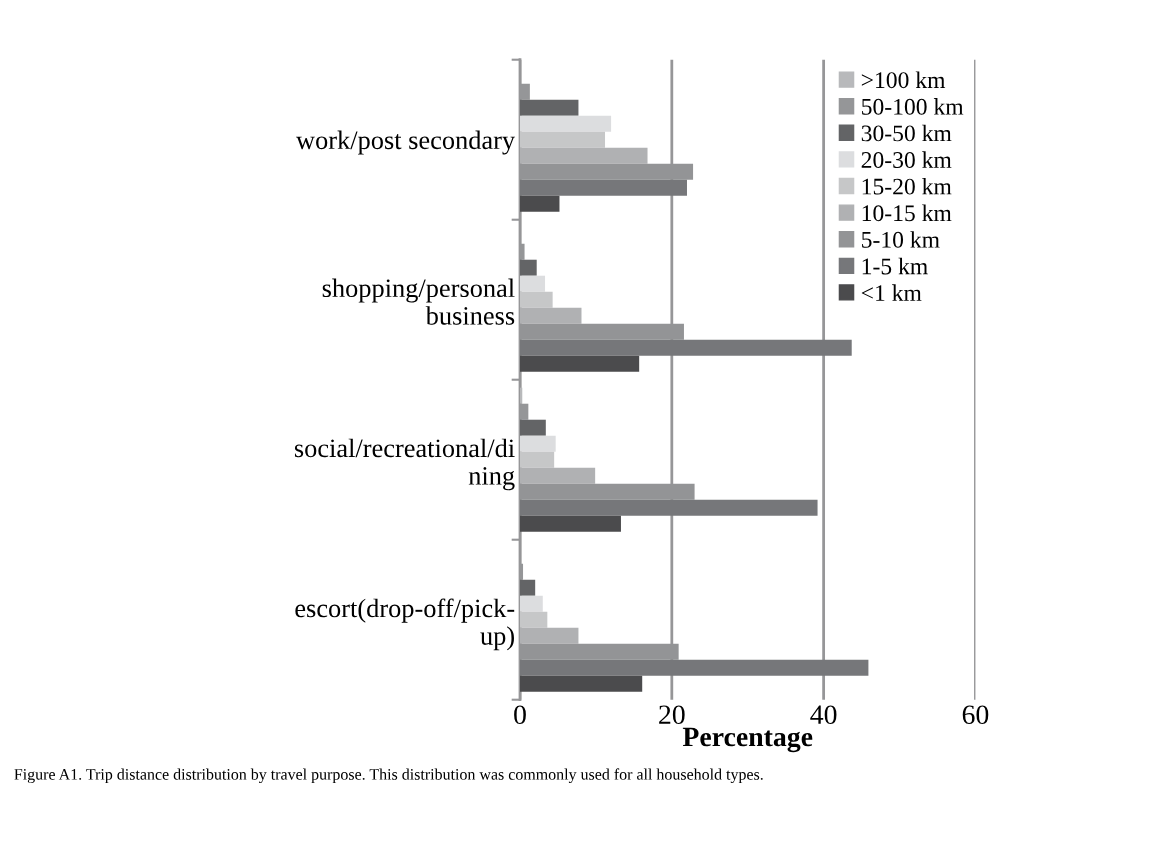  Describe the element at coordinates (906, 133) in the screenshot. I see `legend-label: 30-50 km` at that location.